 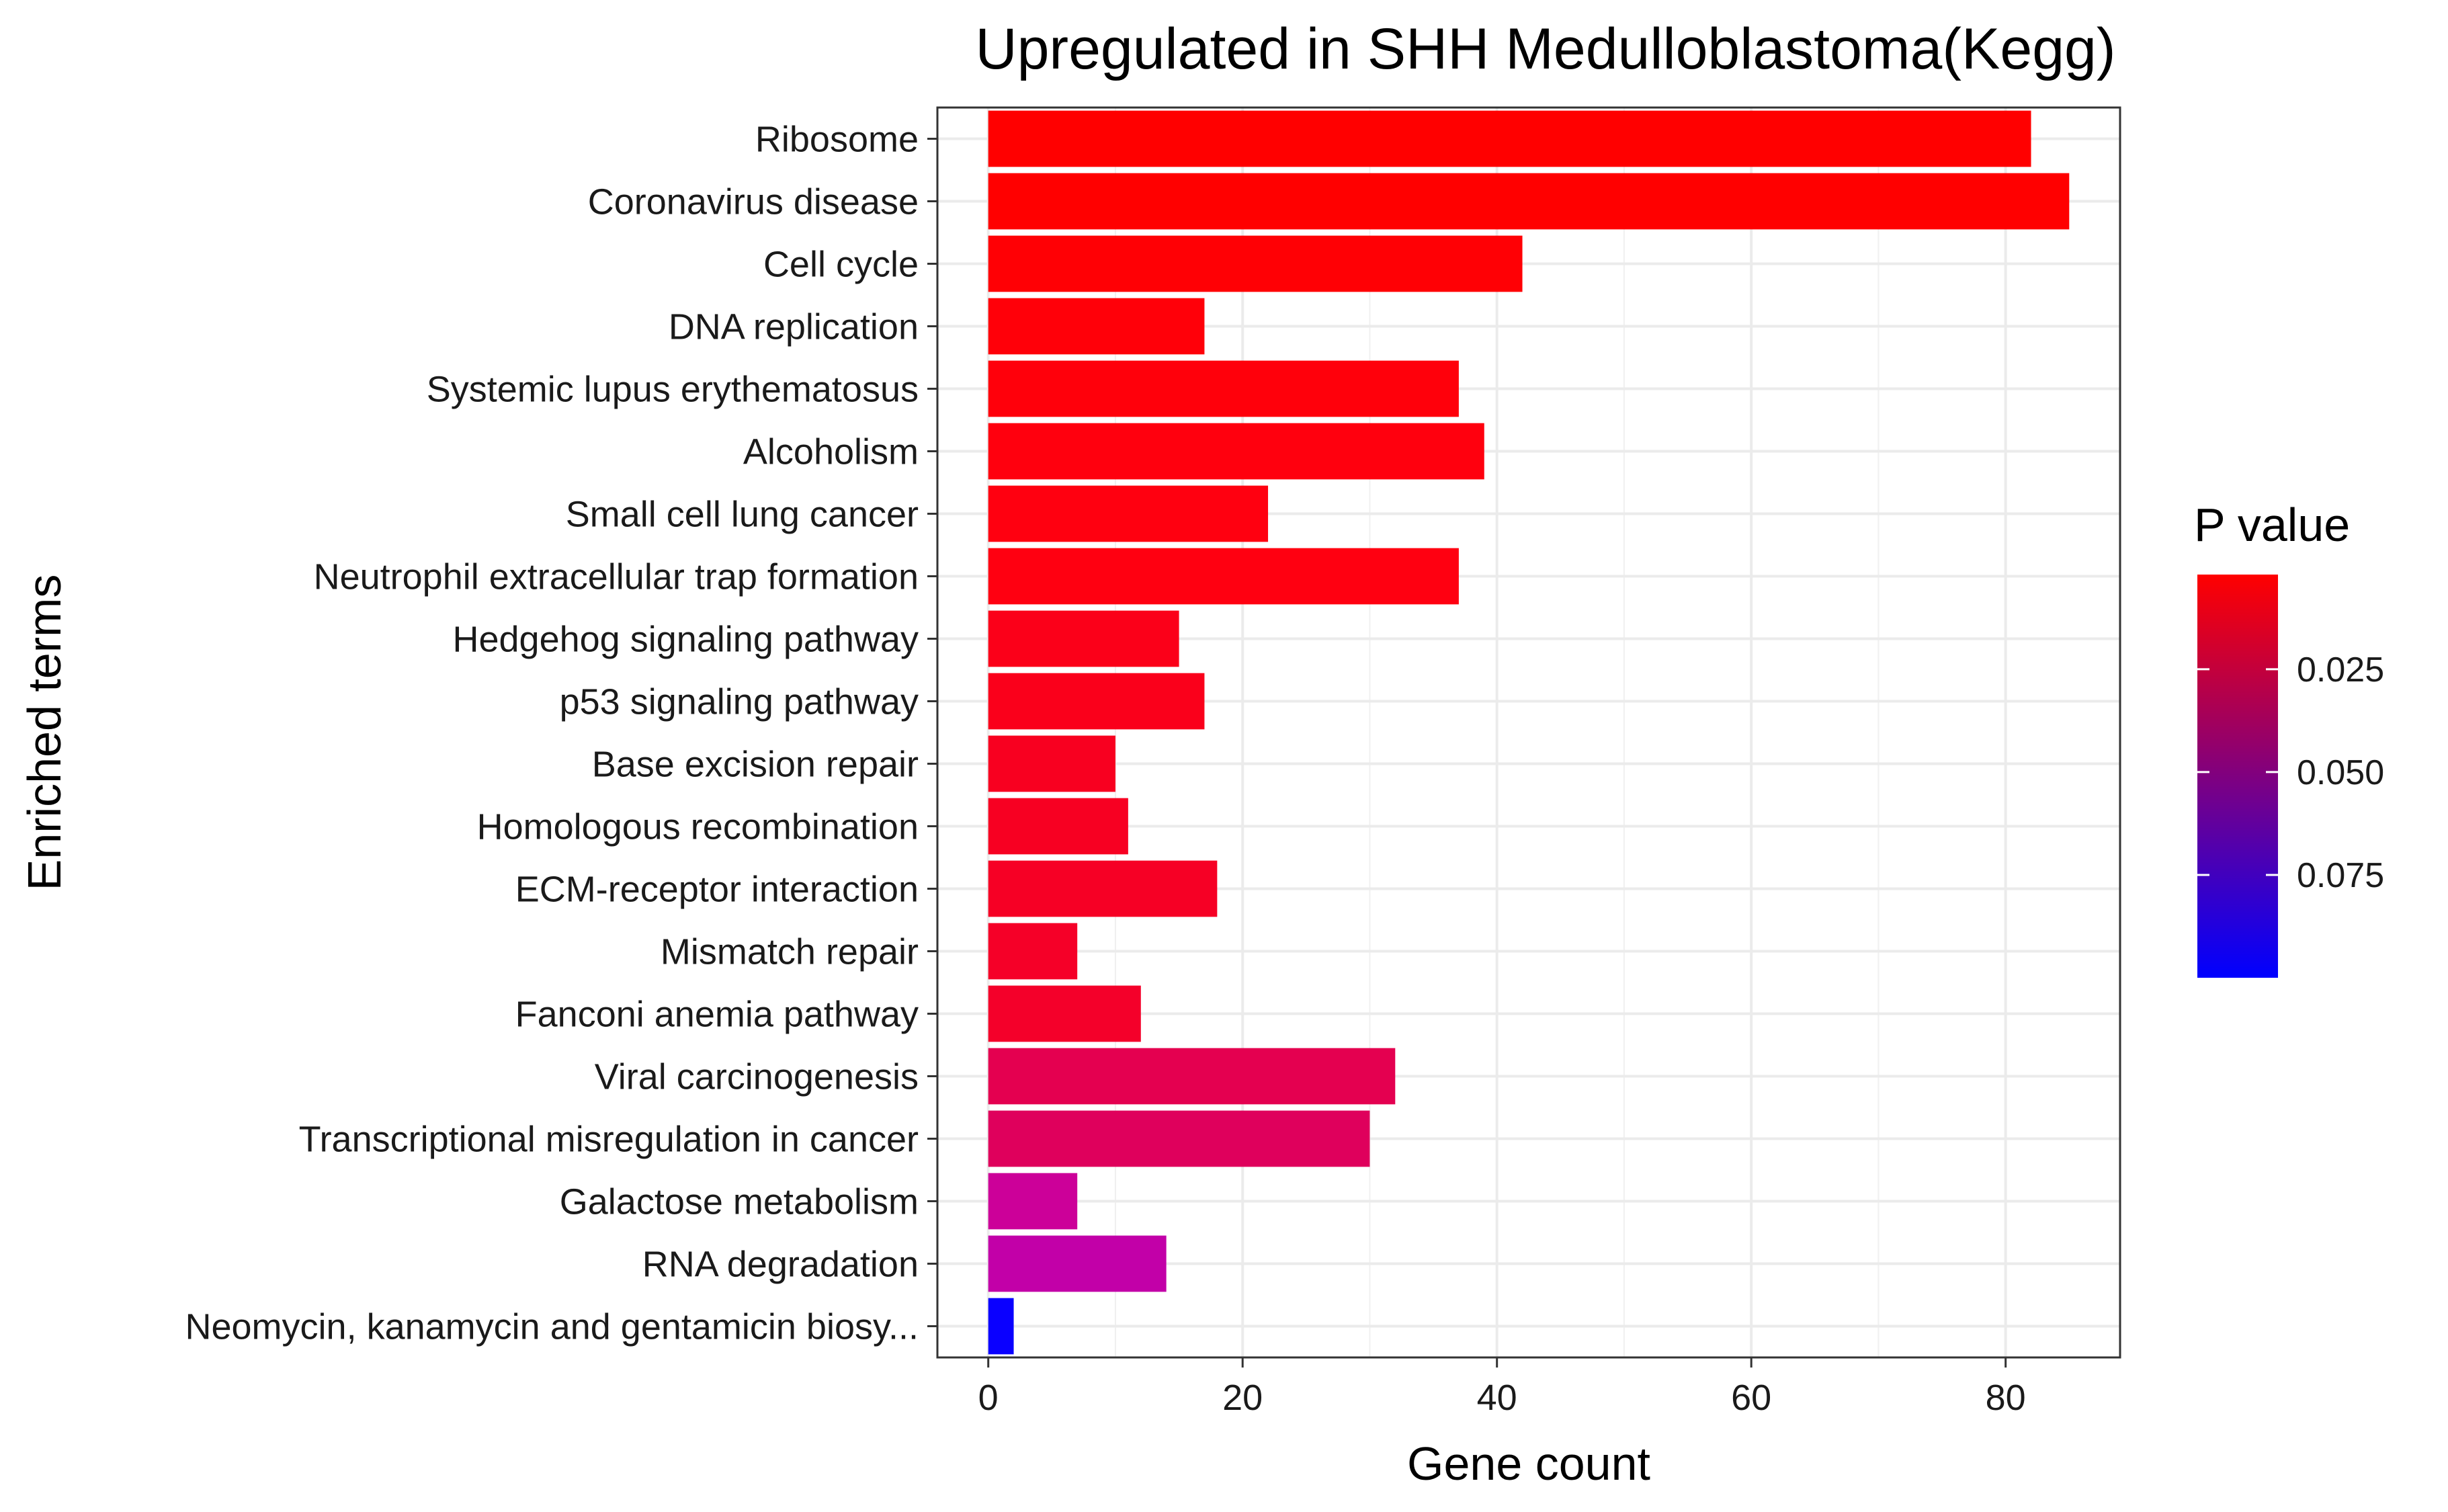 What do you see at coordinates (790, 952) in the screenshot?
I see `y-tick-label: Mismatch repair` at bounding box center [790, 952].